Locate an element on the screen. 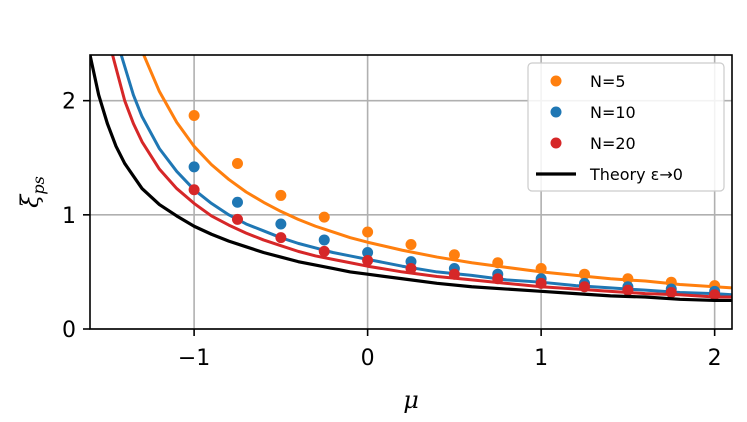 Image resolution: width=747 pixels, height=422 pixels. legend-label-n-20: N=20 is located at coordinates (613, 143).